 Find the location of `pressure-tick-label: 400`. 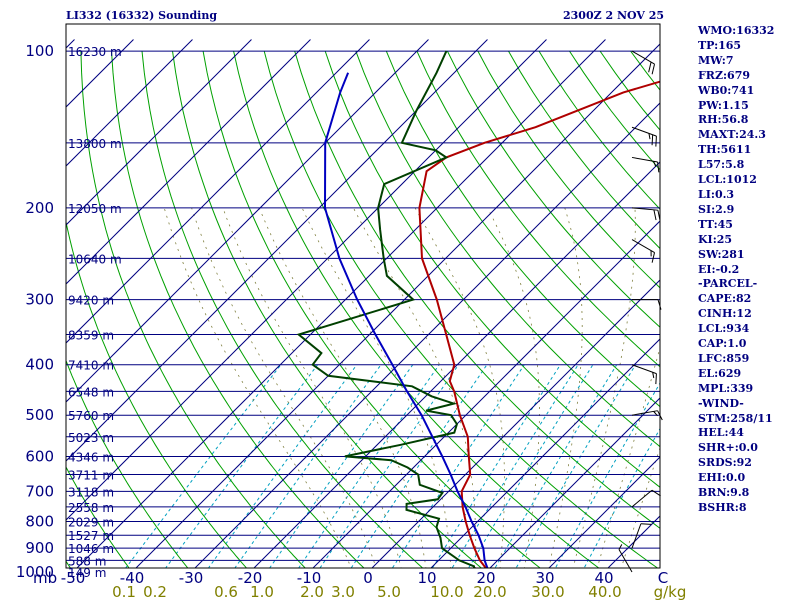

pressure-tick-label: 400 is located at coordinates (39, 365).